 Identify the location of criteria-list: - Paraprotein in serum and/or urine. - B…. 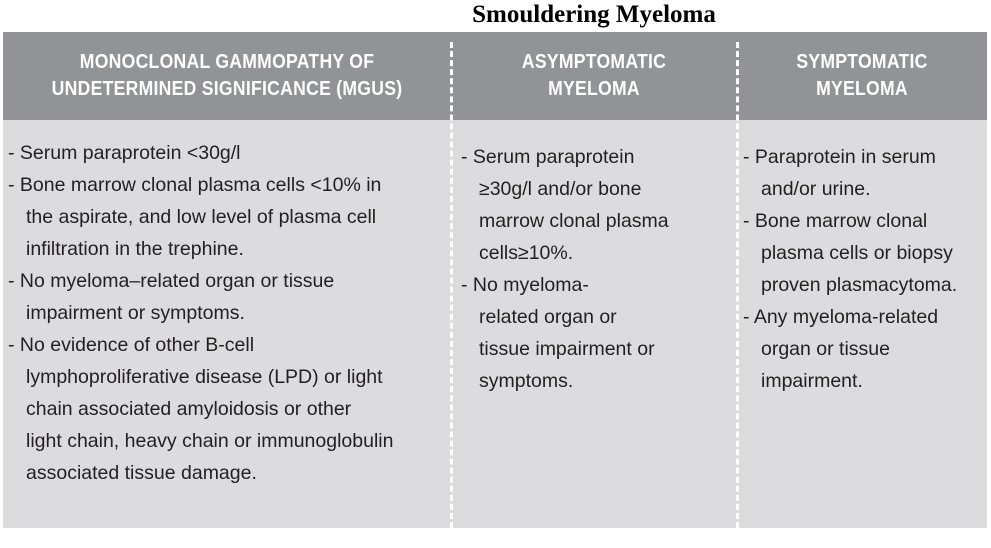
(850, 269).